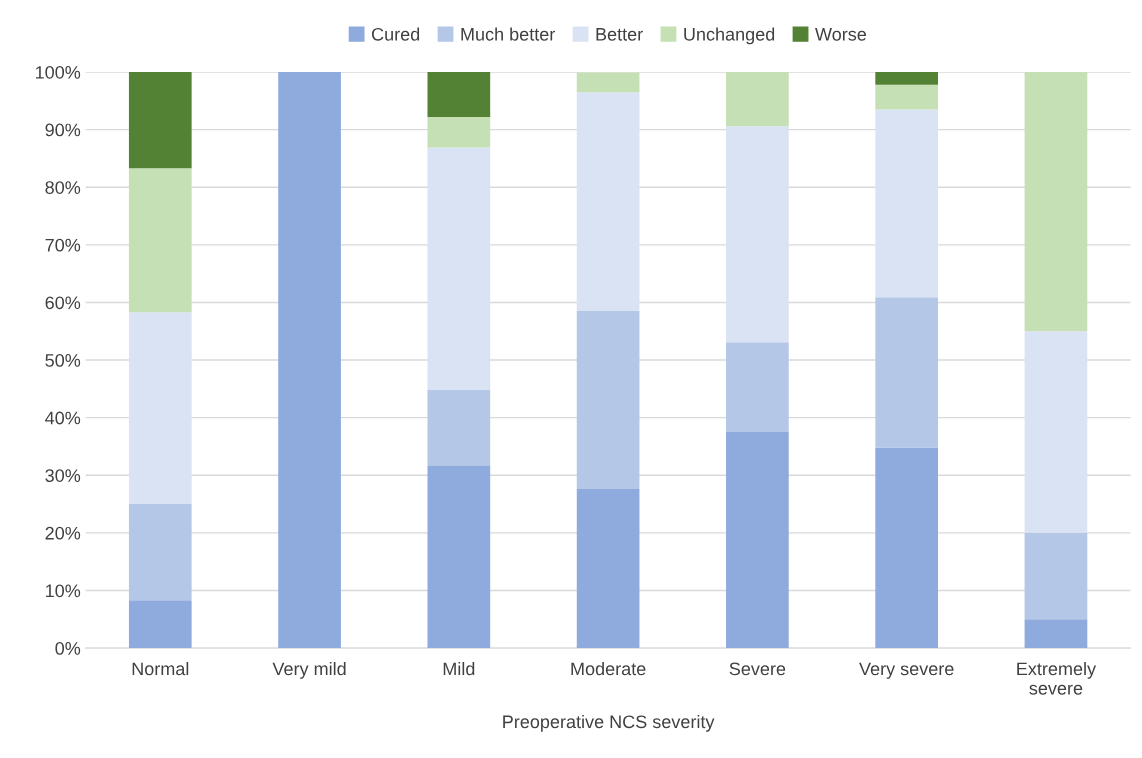 The width and height of the screenshot is (1142, 758). Describe the element at coordinates (63, 475) in the screenshot. I see `y-tick-label: 30%` at that location.